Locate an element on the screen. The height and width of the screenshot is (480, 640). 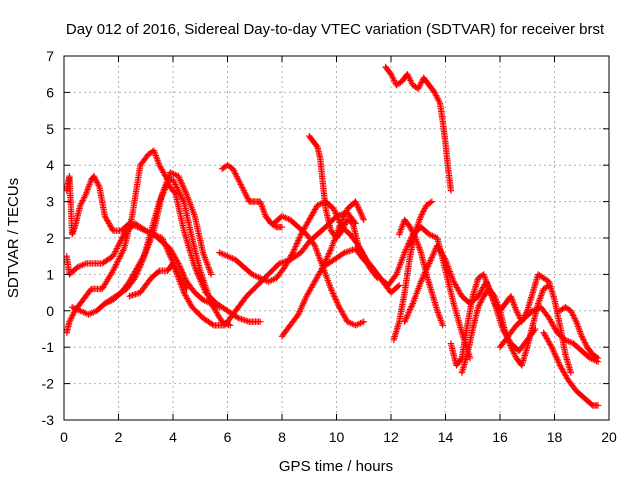
x-tick-label: 8 is located at coordinates (282, 437).